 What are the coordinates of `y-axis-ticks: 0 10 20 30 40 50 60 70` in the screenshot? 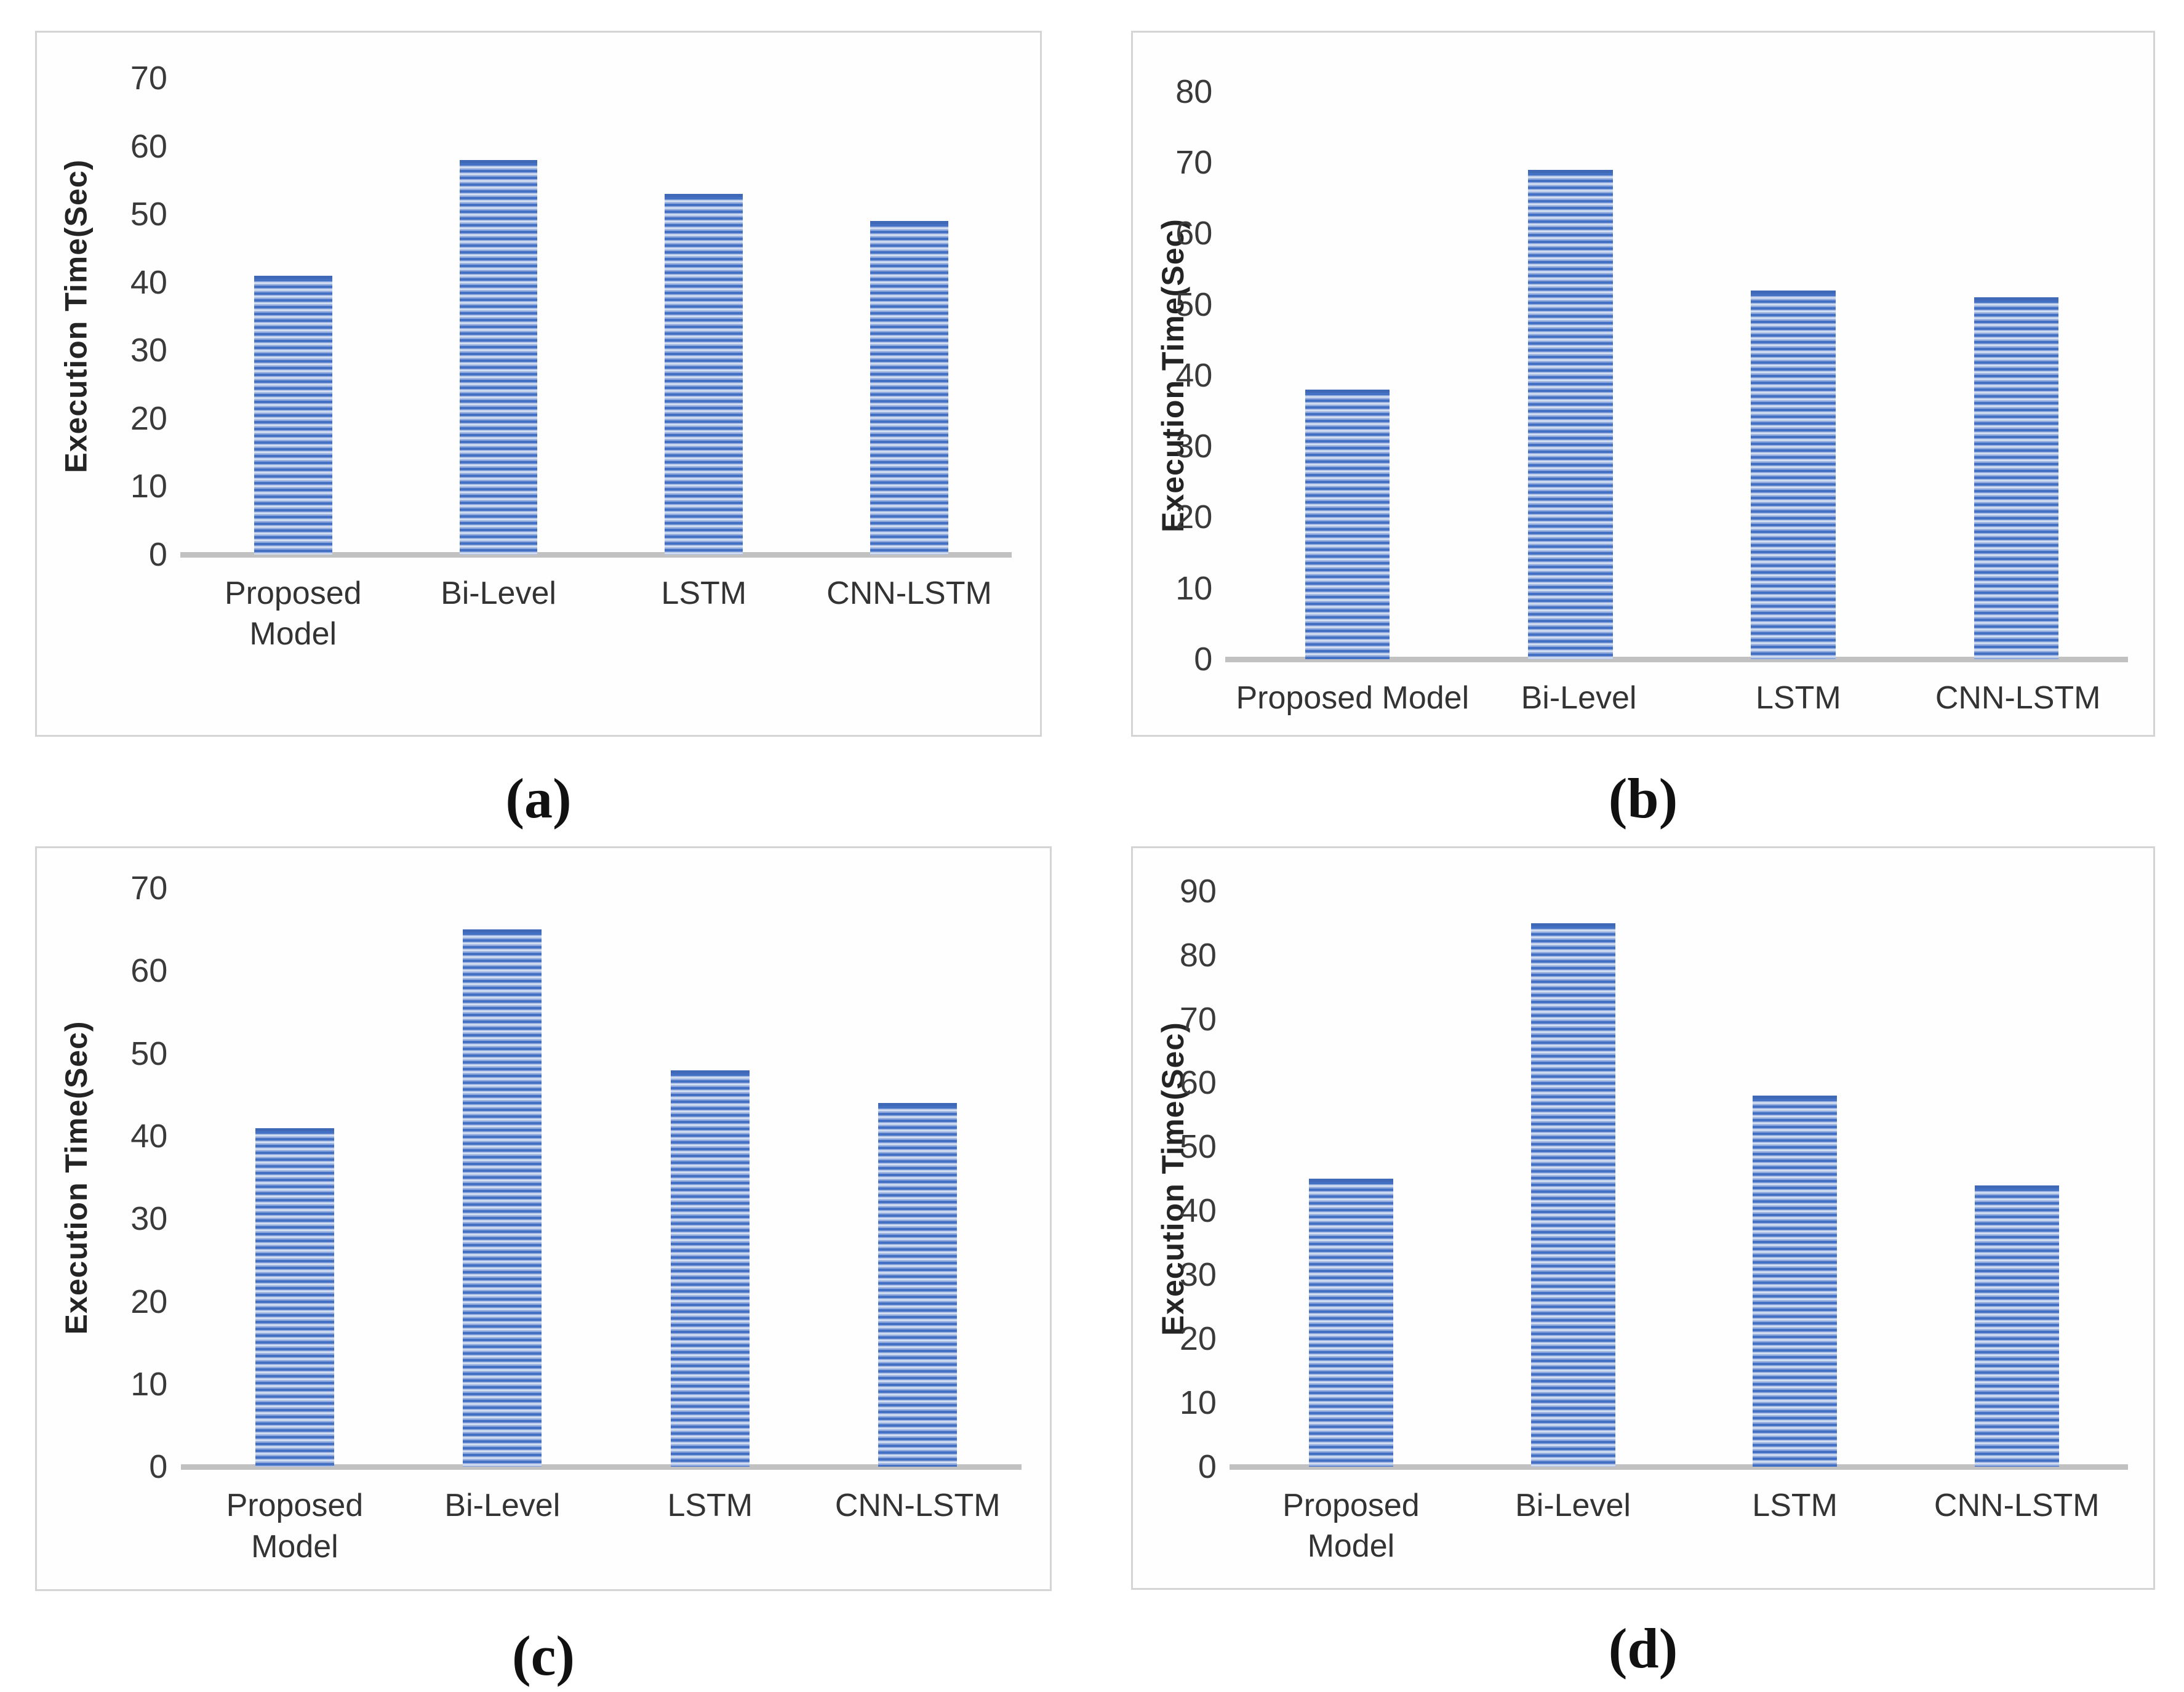 It's located at (102, 316).